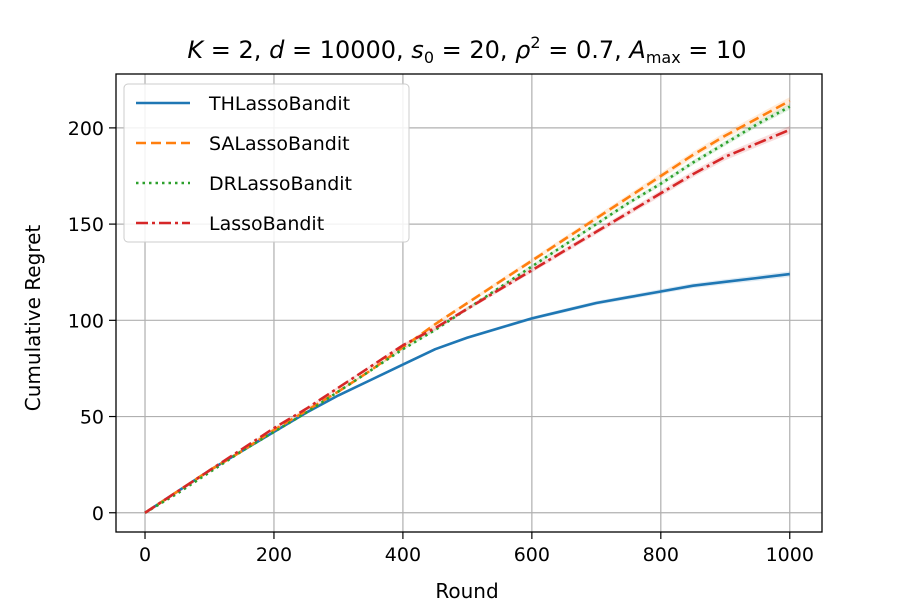 This screenshot has width=913, height=609. Describe the element at coordinates (279, 144) in the screenshot. I see `legend-label: SALassoBandit` at that location.